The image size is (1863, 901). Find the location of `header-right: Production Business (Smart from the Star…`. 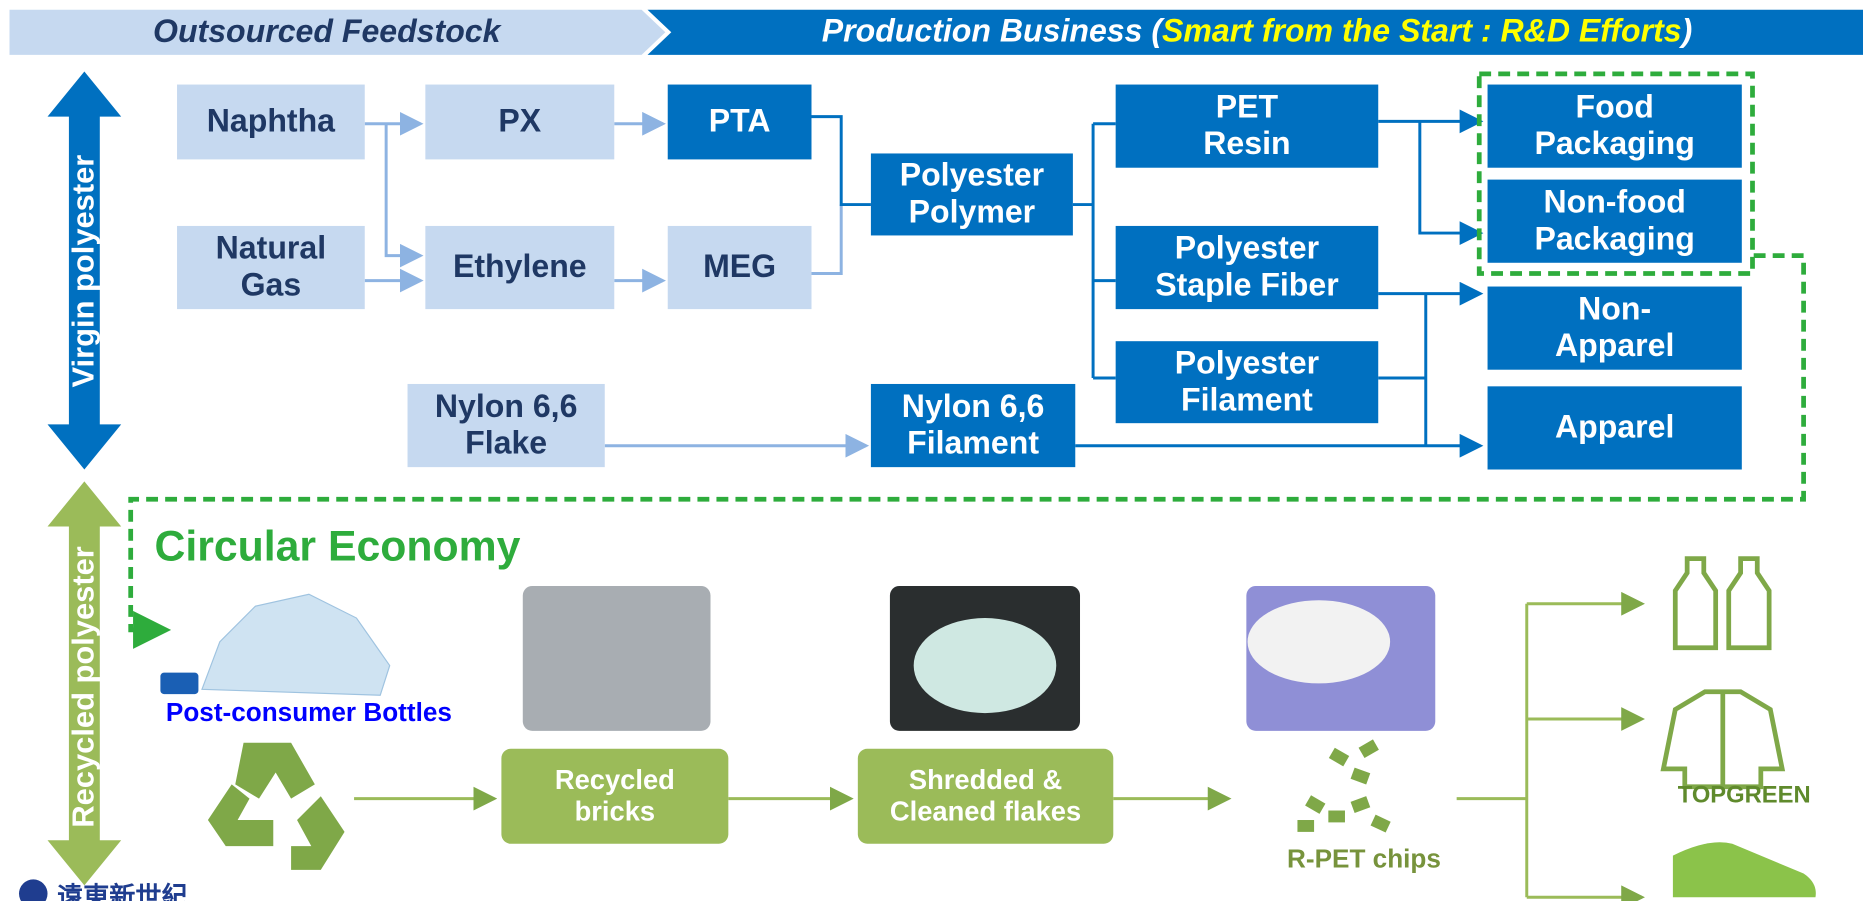

header-right: Production Business (Smart from the Star… is located at coordinates (1257, 31).